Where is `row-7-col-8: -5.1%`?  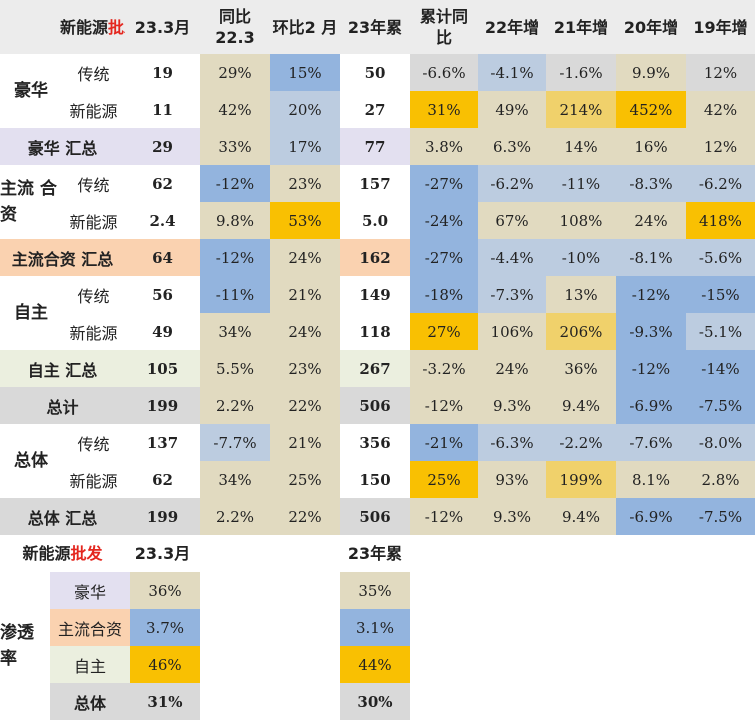
row-7-col-8: -5.1% is located at coordinates (720, 331).